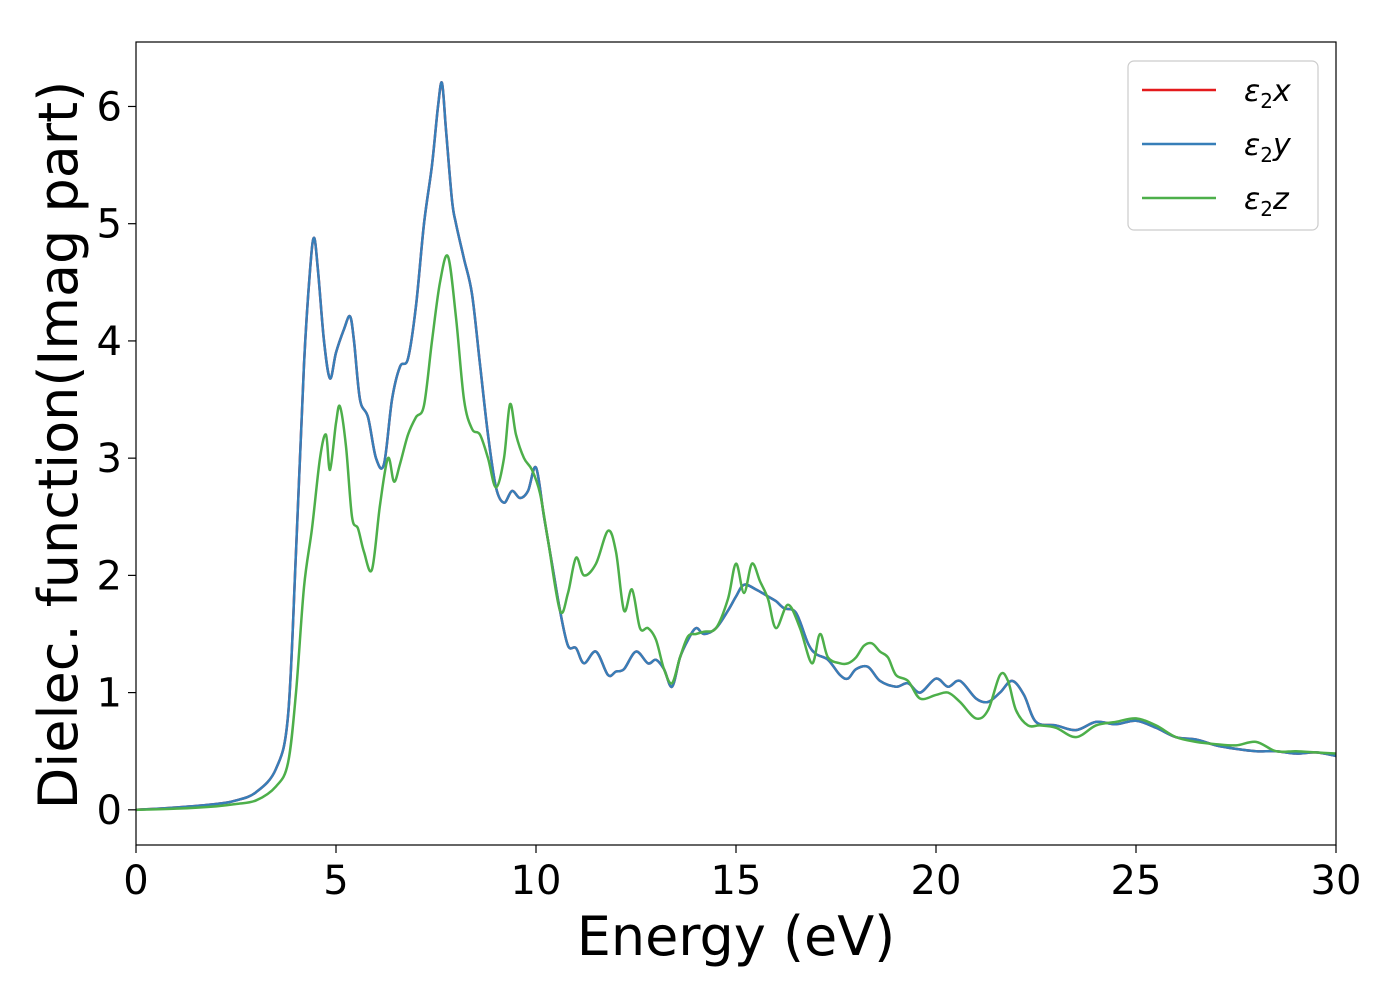  Describe the element at coordinates (736, 881) in the screenshot. I see `x-tick-label: 15` at that location.